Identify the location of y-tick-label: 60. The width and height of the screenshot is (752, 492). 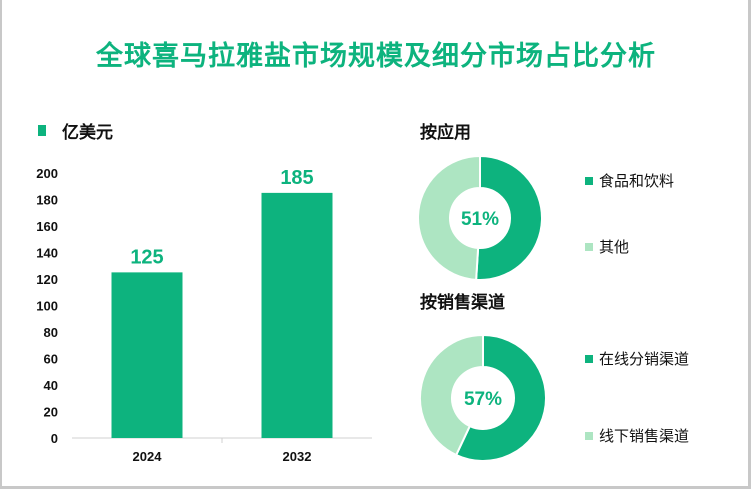
(51, 359).